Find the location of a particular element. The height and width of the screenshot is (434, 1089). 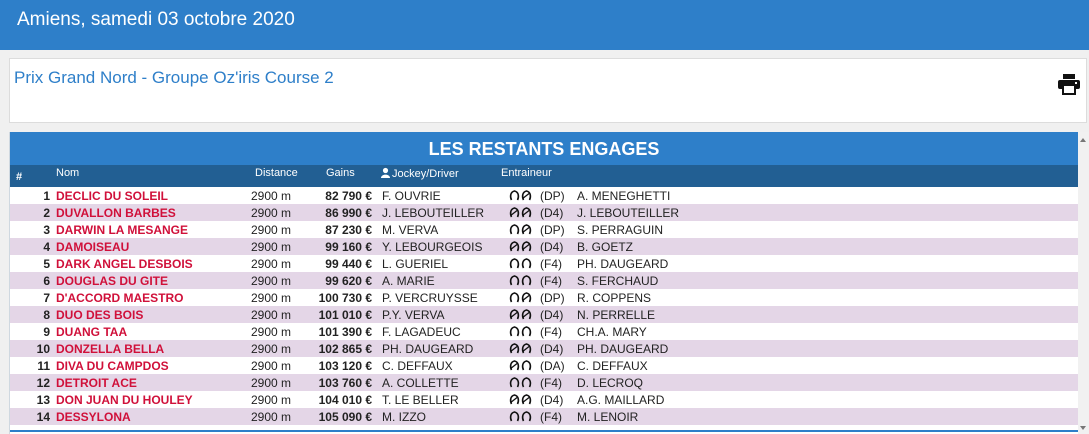

horse-number: 1 is located at coordinates (46, 196).